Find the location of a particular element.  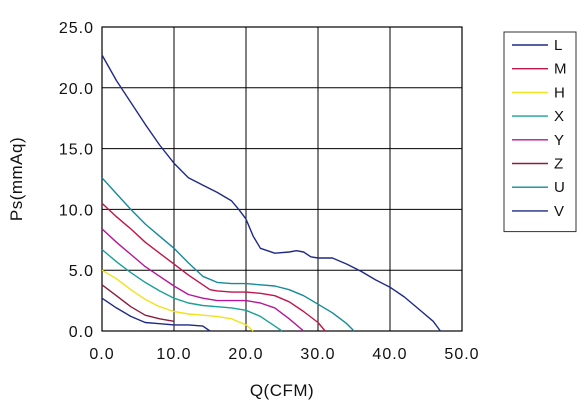

y-axis-ticks: 0.0 5.0 10.0 15.0 20.0 25.0 is located at coordinates (76, 180).